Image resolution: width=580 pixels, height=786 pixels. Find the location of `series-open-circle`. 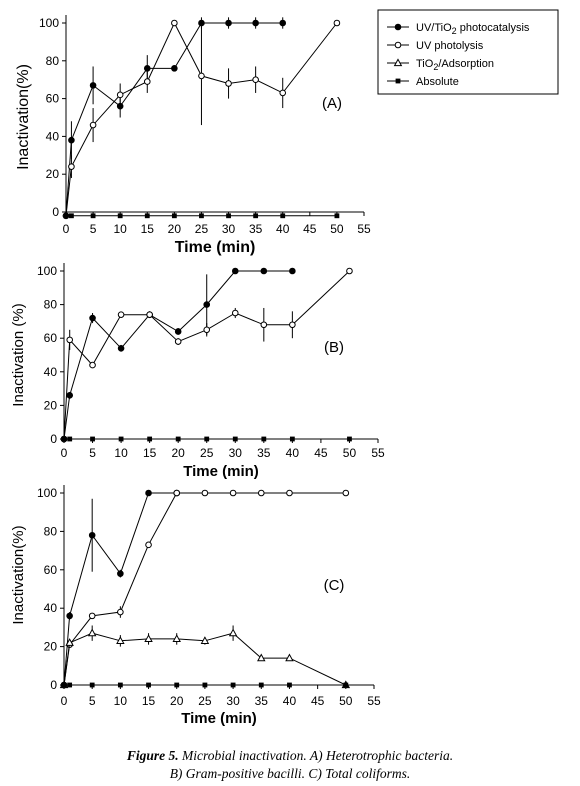

series-open-circle is located at coordinates (201, 119).